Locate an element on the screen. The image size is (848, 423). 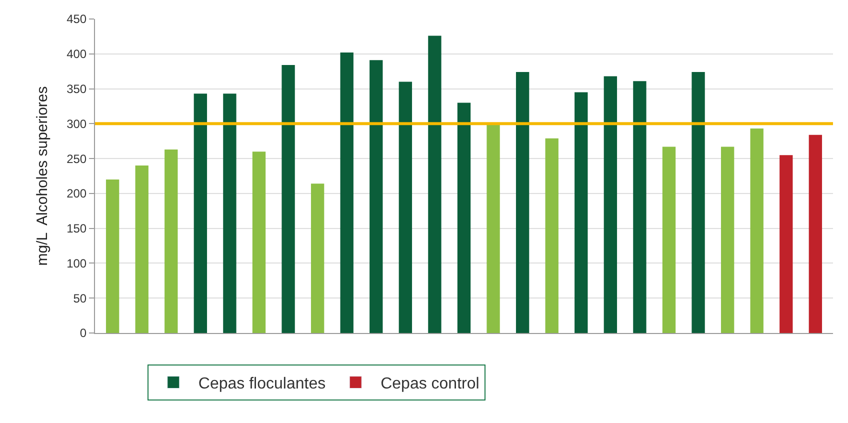
y-tick-label: 300 is located at coordinates (76, 123).